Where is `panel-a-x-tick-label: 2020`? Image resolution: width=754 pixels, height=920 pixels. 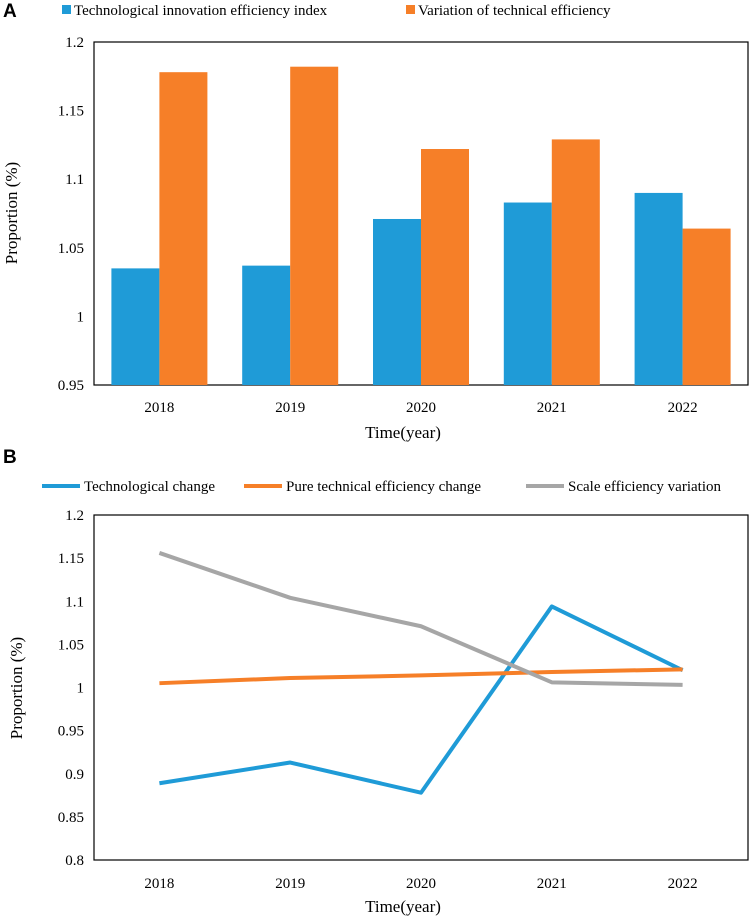
panel-a-x-tick-label: 2020 is located at coordinates (421, 408).